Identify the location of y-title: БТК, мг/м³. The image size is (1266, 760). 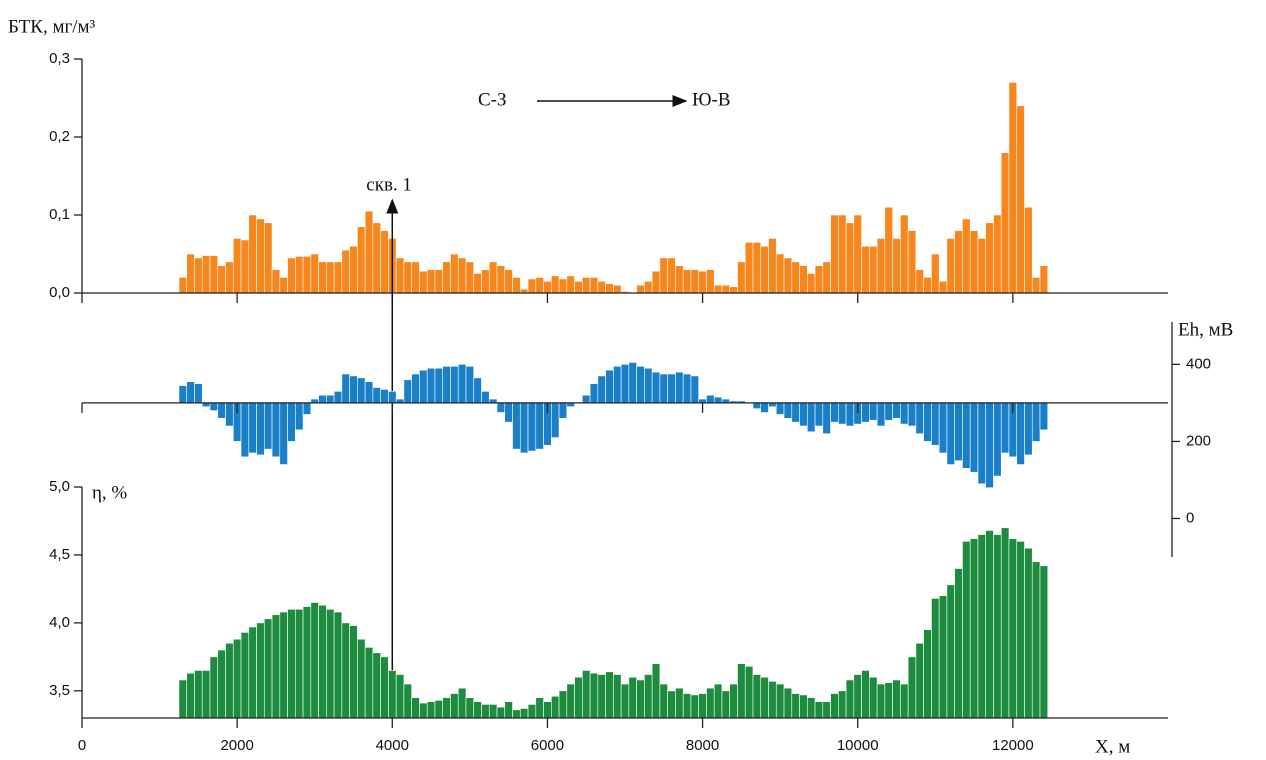
(52, 26).